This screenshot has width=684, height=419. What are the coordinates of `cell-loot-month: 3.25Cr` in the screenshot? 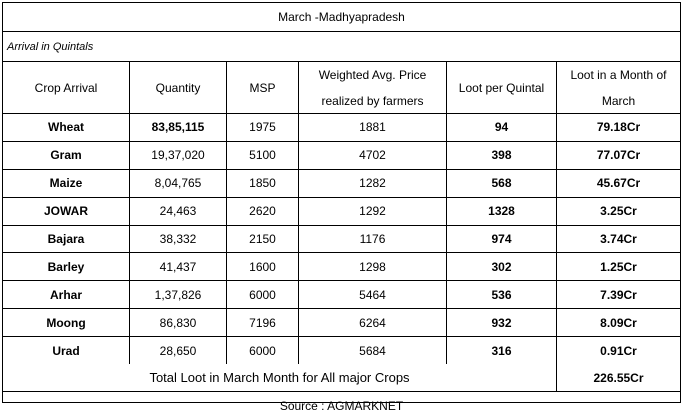 It's located at (618, 211).